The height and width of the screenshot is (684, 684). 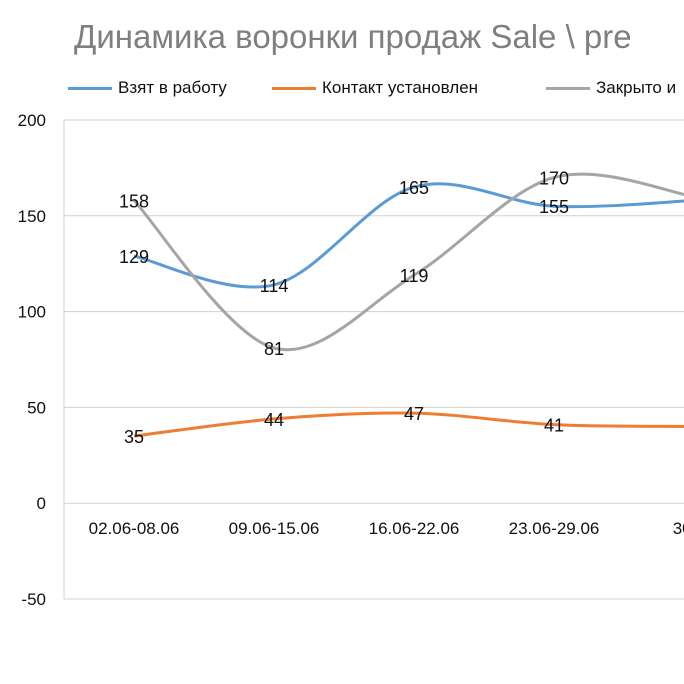 I want to click on legend-item-vzyat: Взят в работу, so click(x=147, y=88).